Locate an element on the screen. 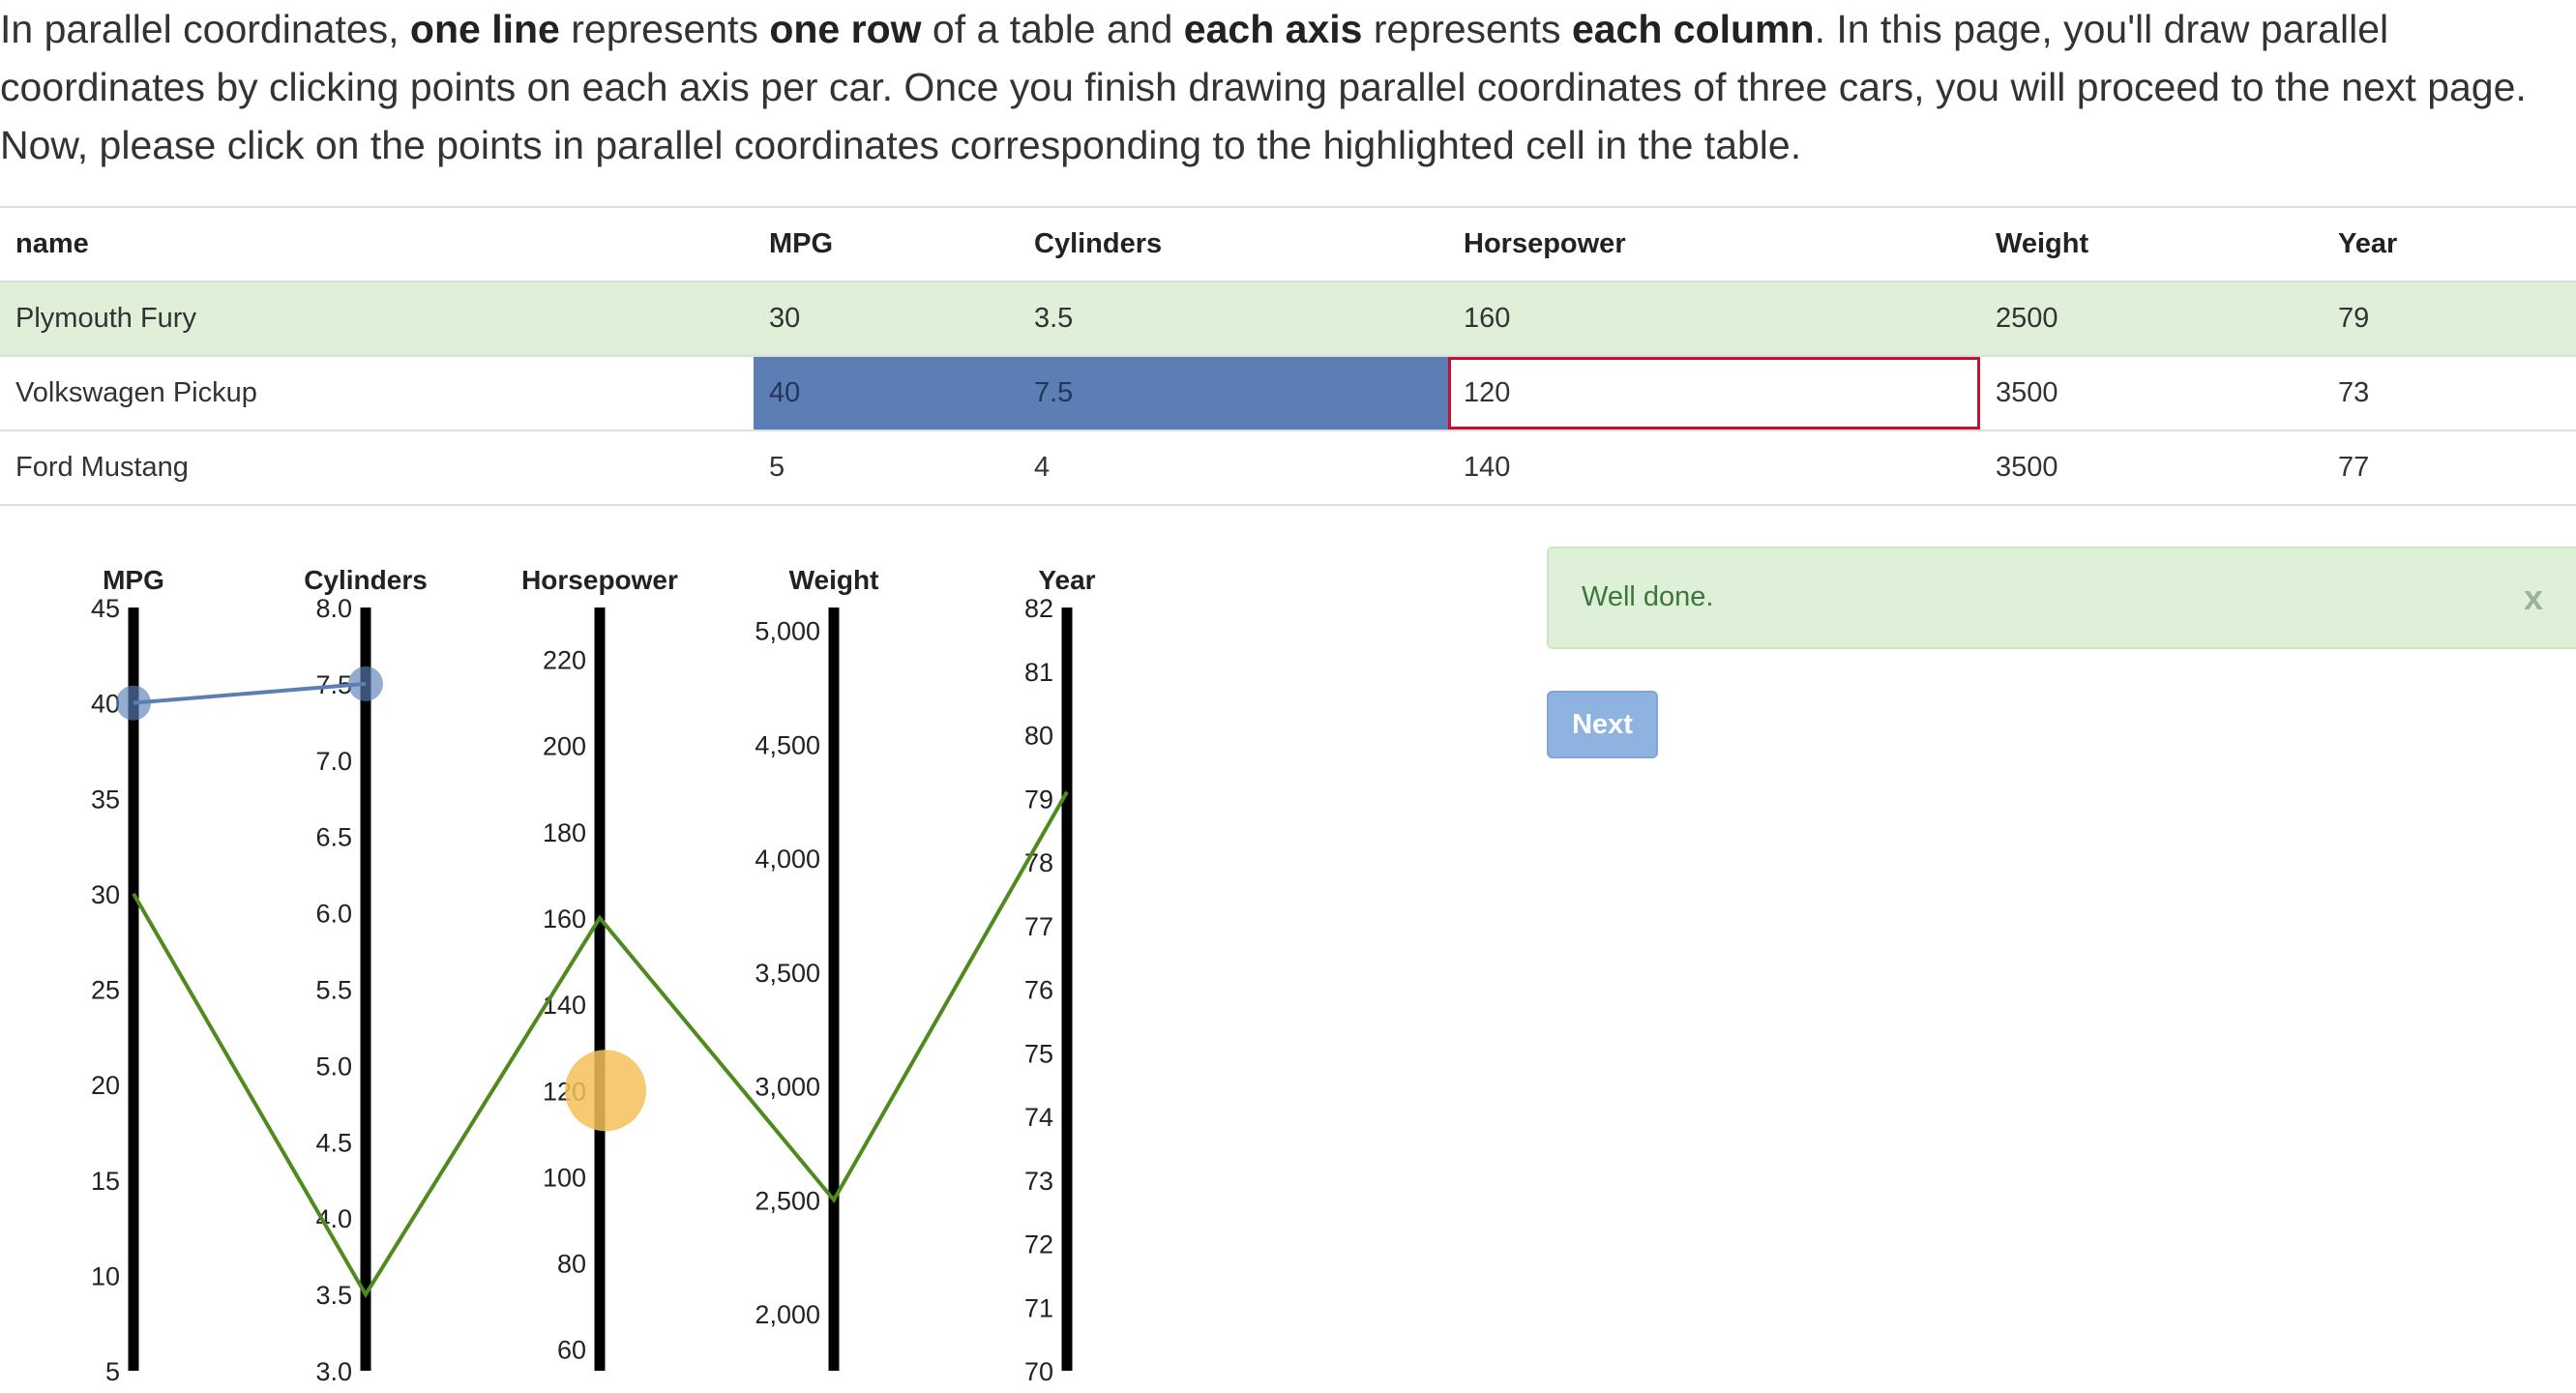 Image resolution: width=2576 pixels, height=1393 pixels. intro-emphasis: one row is located at coordinates (846, 29).